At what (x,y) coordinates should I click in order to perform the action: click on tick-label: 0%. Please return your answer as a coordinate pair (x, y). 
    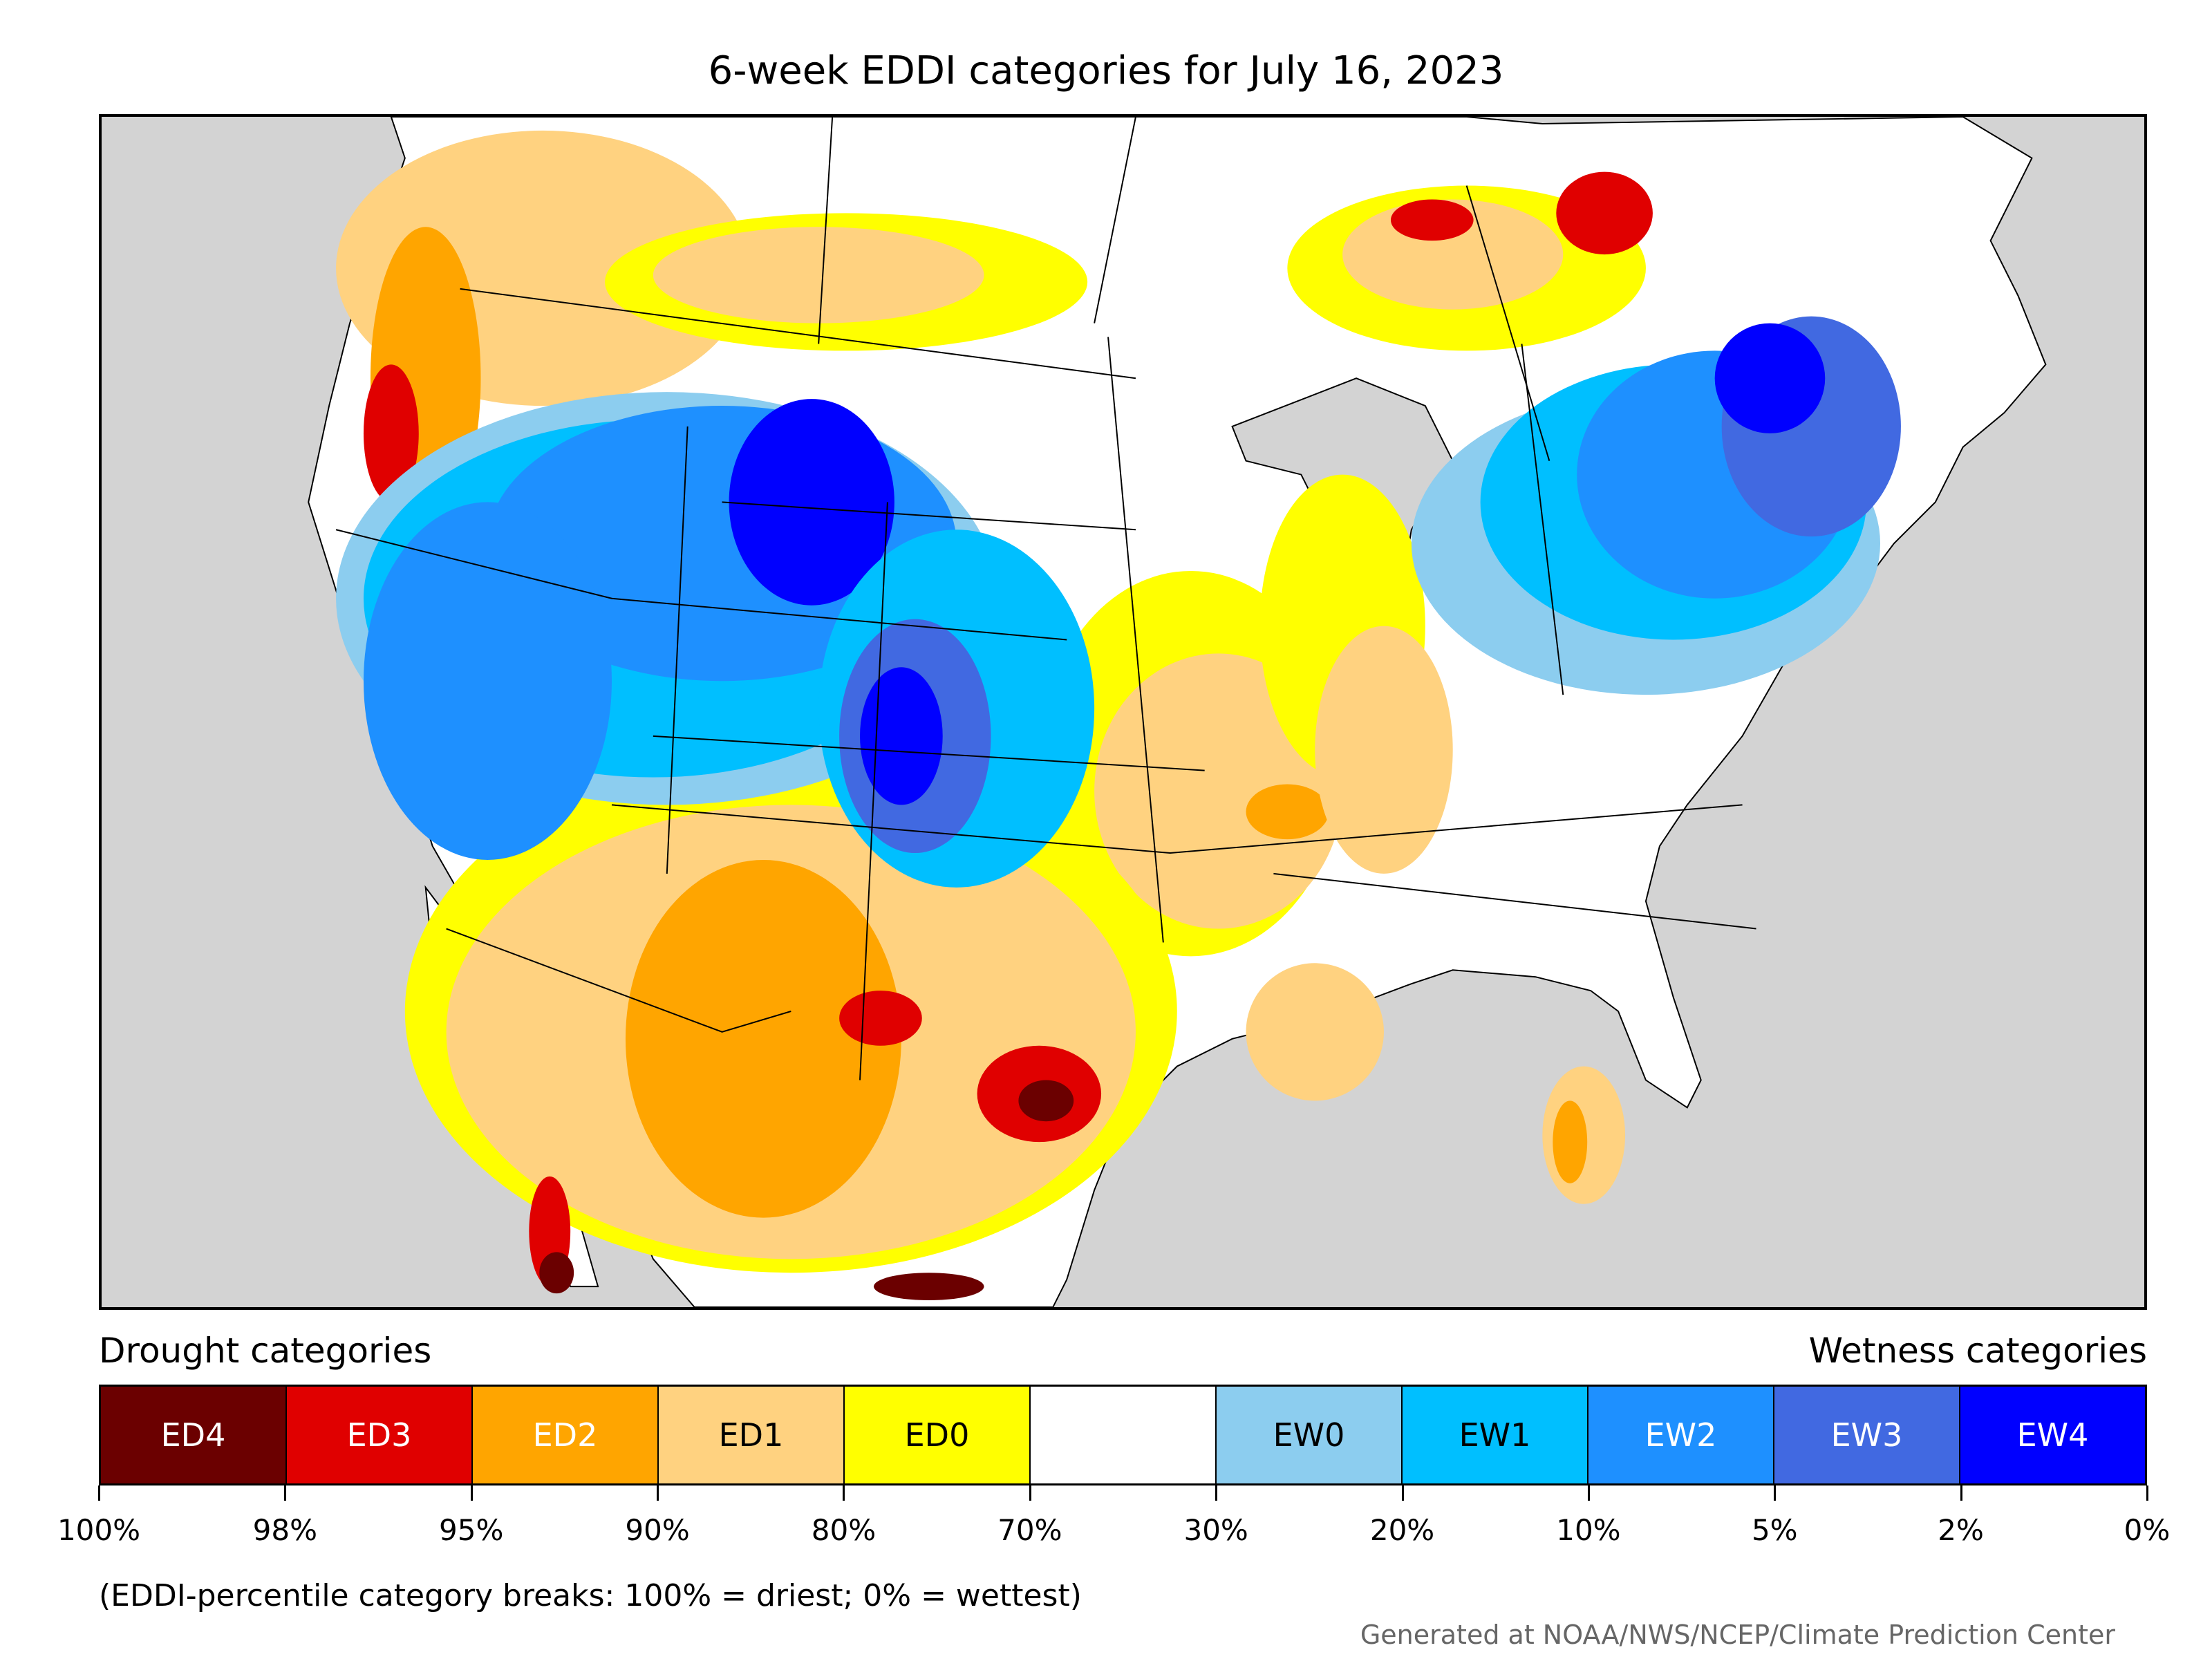
    Looking at the image, I should click on (2147, 1530).